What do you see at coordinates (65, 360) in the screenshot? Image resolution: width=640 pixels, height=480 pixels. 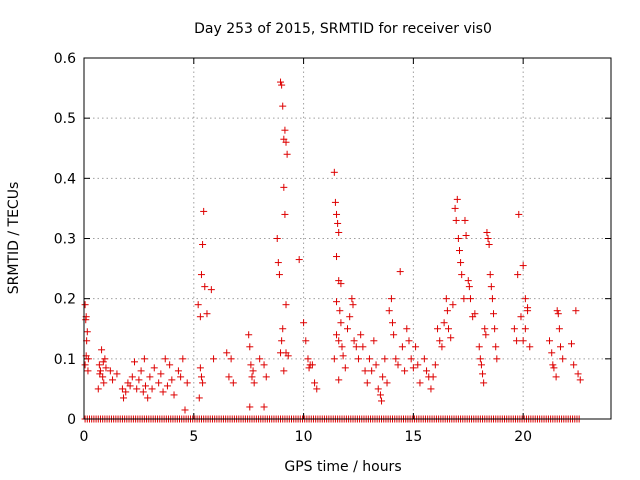 I see `y-tick-label: 0.1` at bounding box center [65, 360].